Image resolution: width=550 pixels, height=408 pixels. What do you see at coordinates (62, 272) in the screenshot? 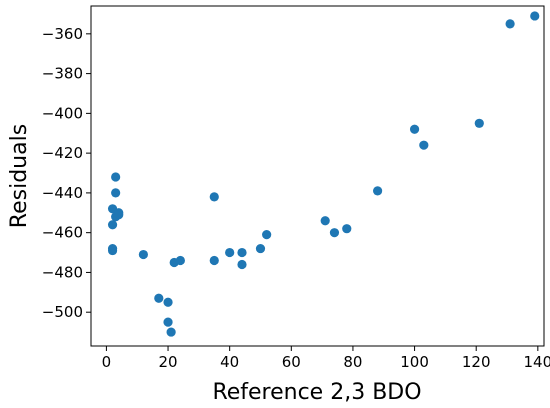
I see `y-tick-label: −480` at bounding box center [62, 272].